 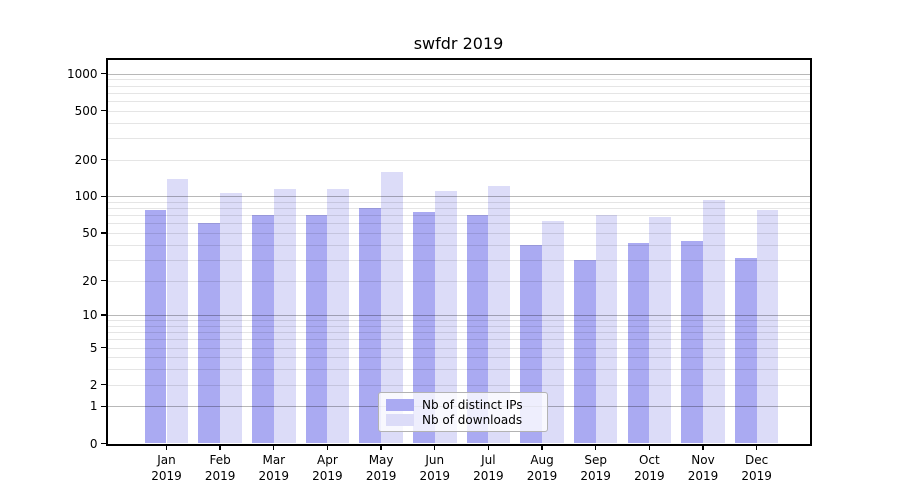 What do you see at coordinates (649, 447) in the screenshot?
I see `x-tick-mark-oct` at bounding box center [649, 447].